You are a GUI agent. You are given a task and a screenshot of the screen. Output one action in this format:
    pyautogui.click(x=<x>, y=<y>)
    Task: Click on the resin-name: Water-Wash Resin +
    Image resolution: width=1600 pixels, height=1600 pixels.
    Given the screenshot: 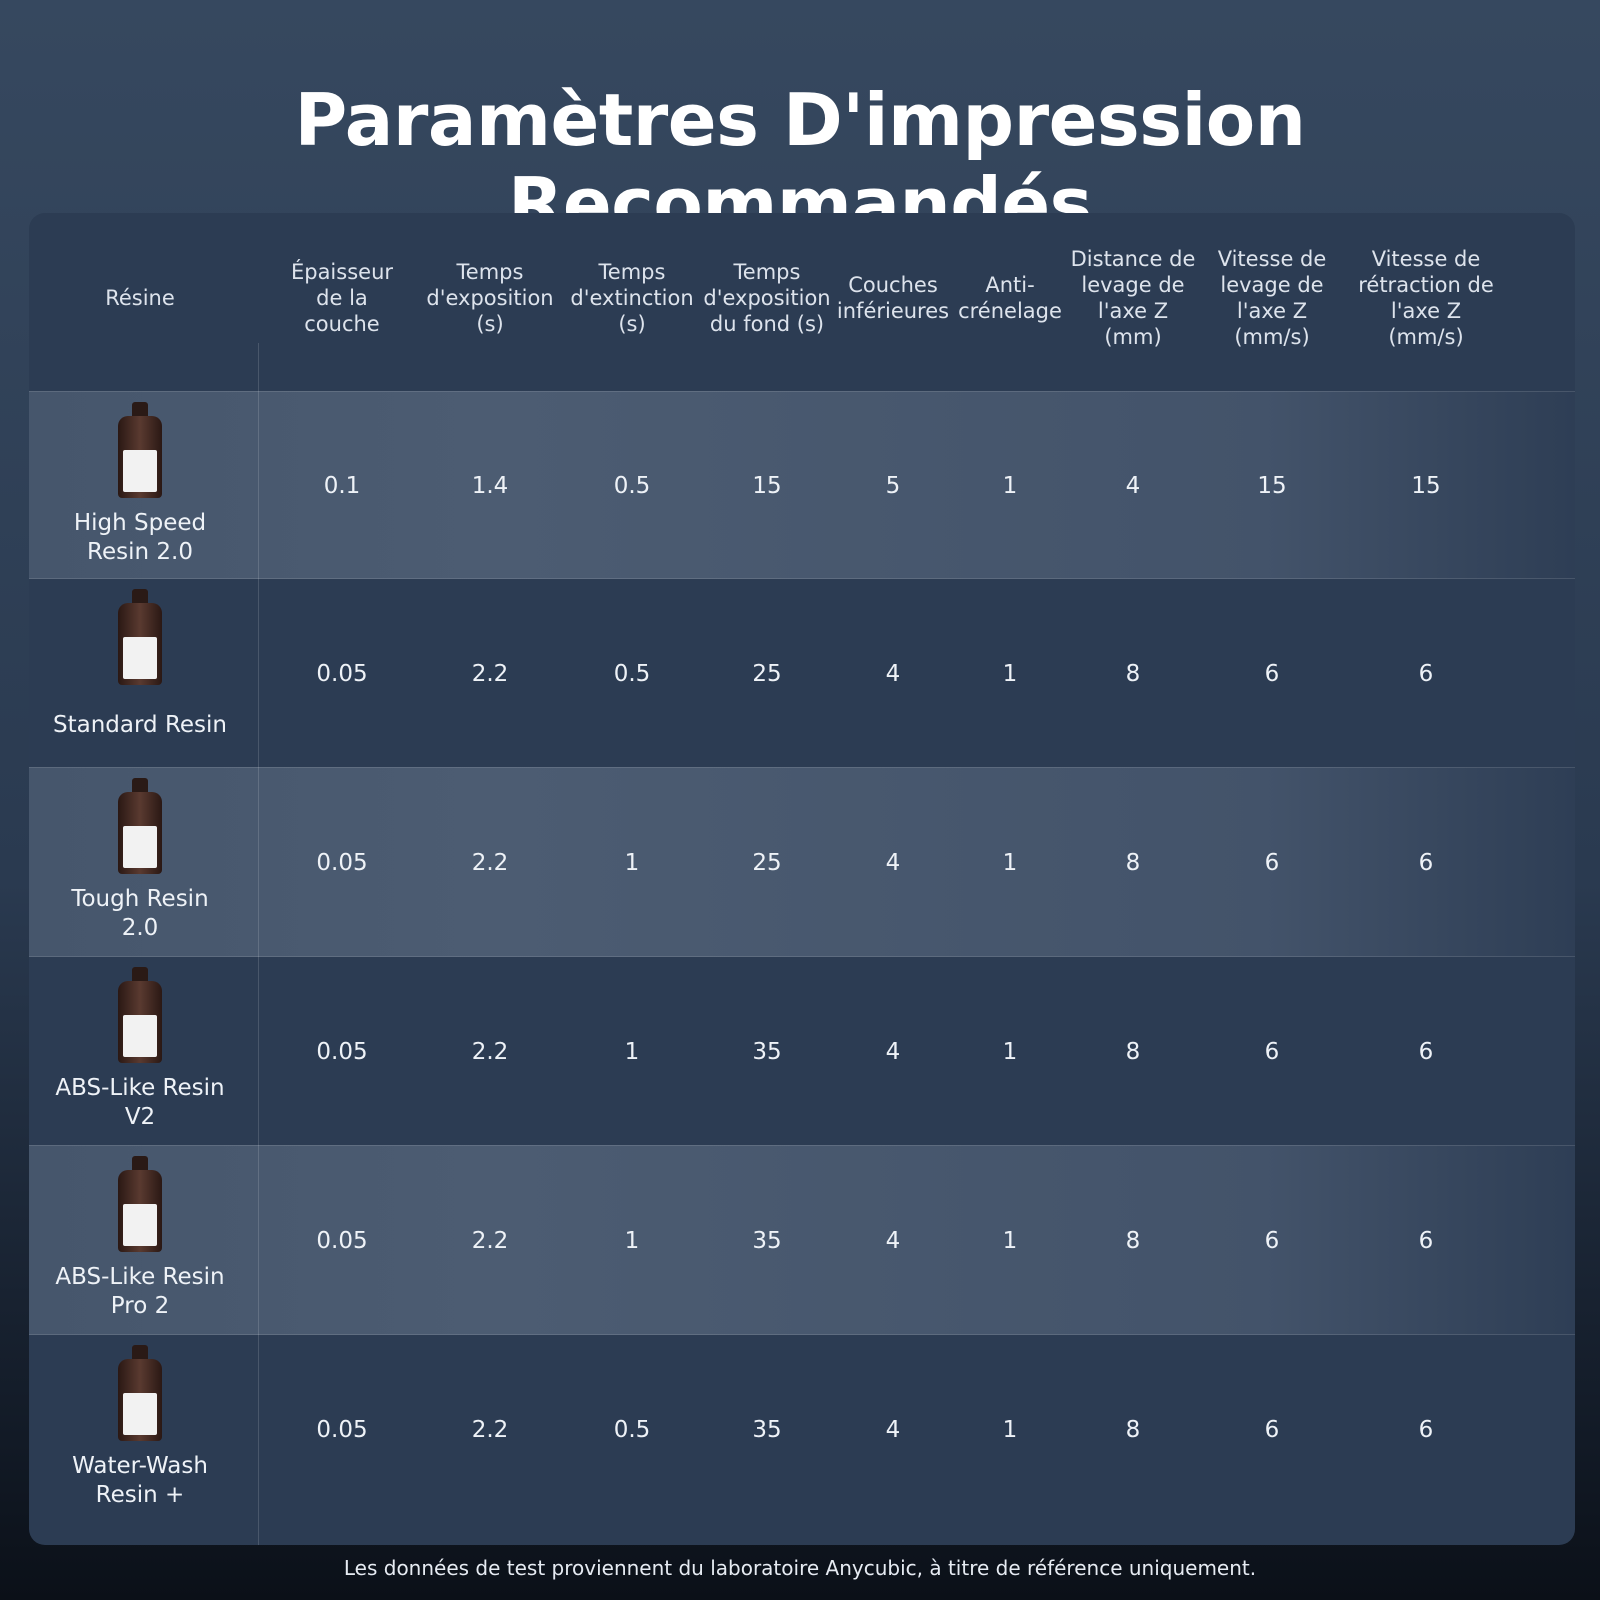 What is the action you would take?
    pyautogui.click(x=140, y=1480)
    